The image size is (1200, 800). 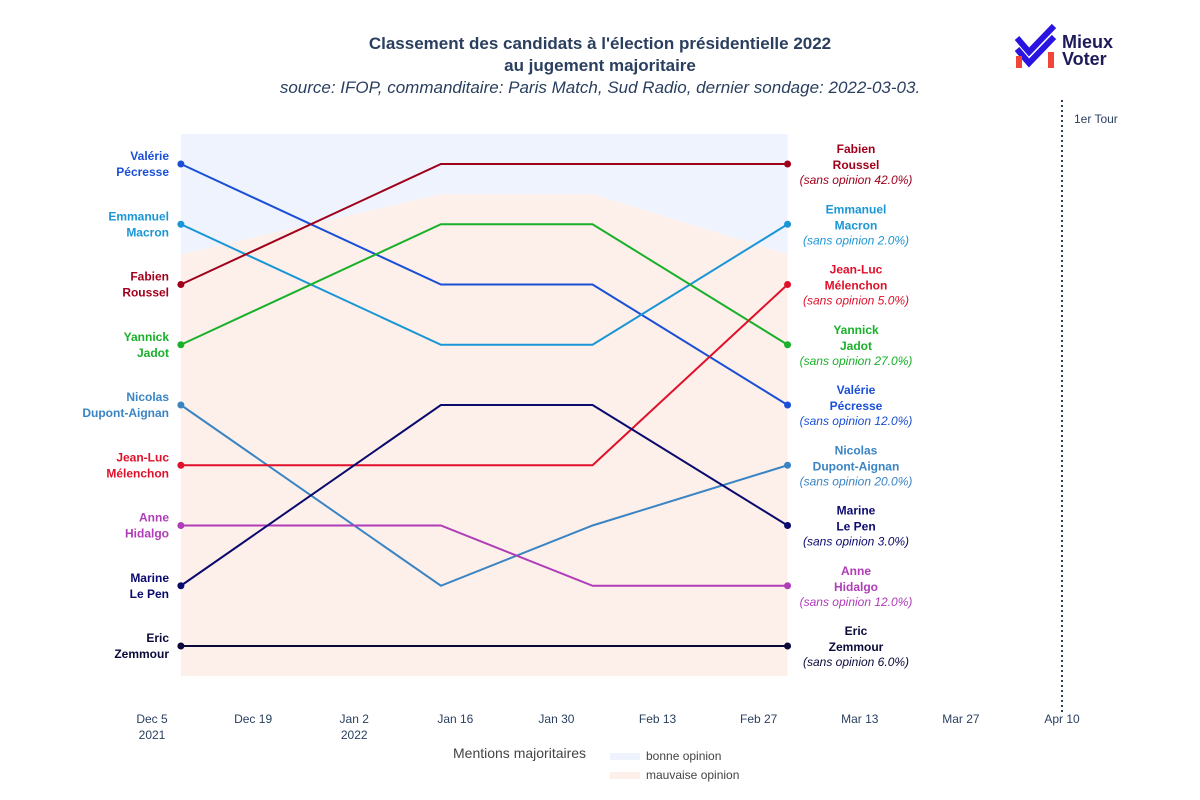 I want to click on series-end-note: (sans opinion 27.0%), so click(x=856, y=361).